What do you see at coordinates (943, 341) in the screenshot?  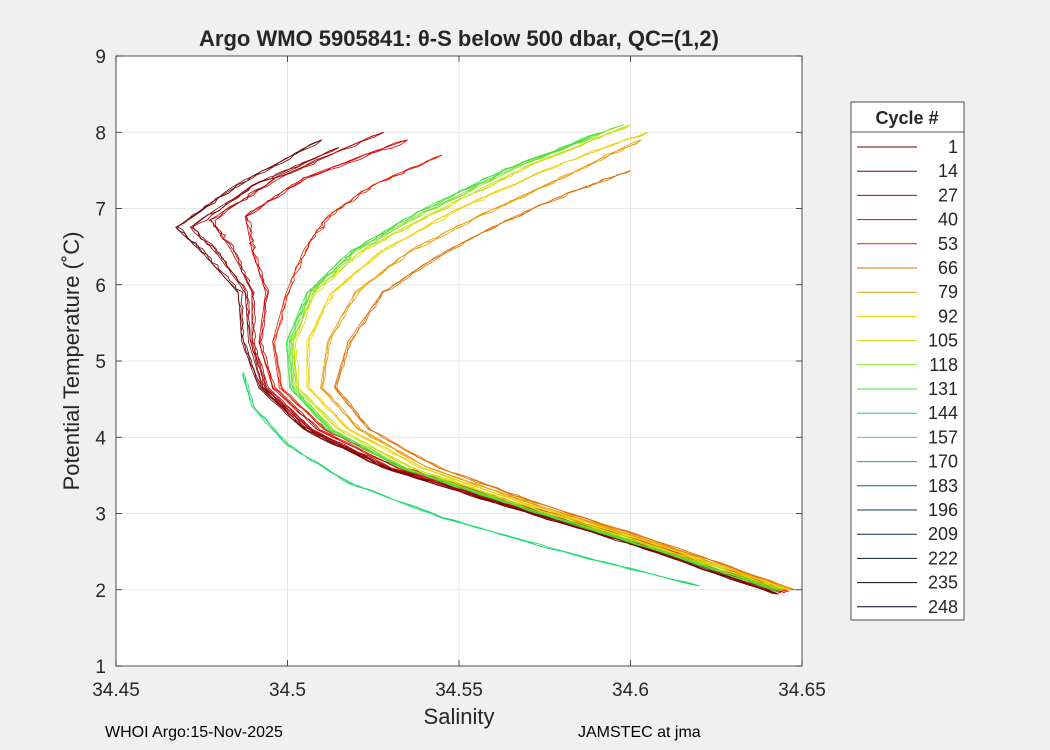 I see `legend-label-105: 105` at bounding box center [943, 341].